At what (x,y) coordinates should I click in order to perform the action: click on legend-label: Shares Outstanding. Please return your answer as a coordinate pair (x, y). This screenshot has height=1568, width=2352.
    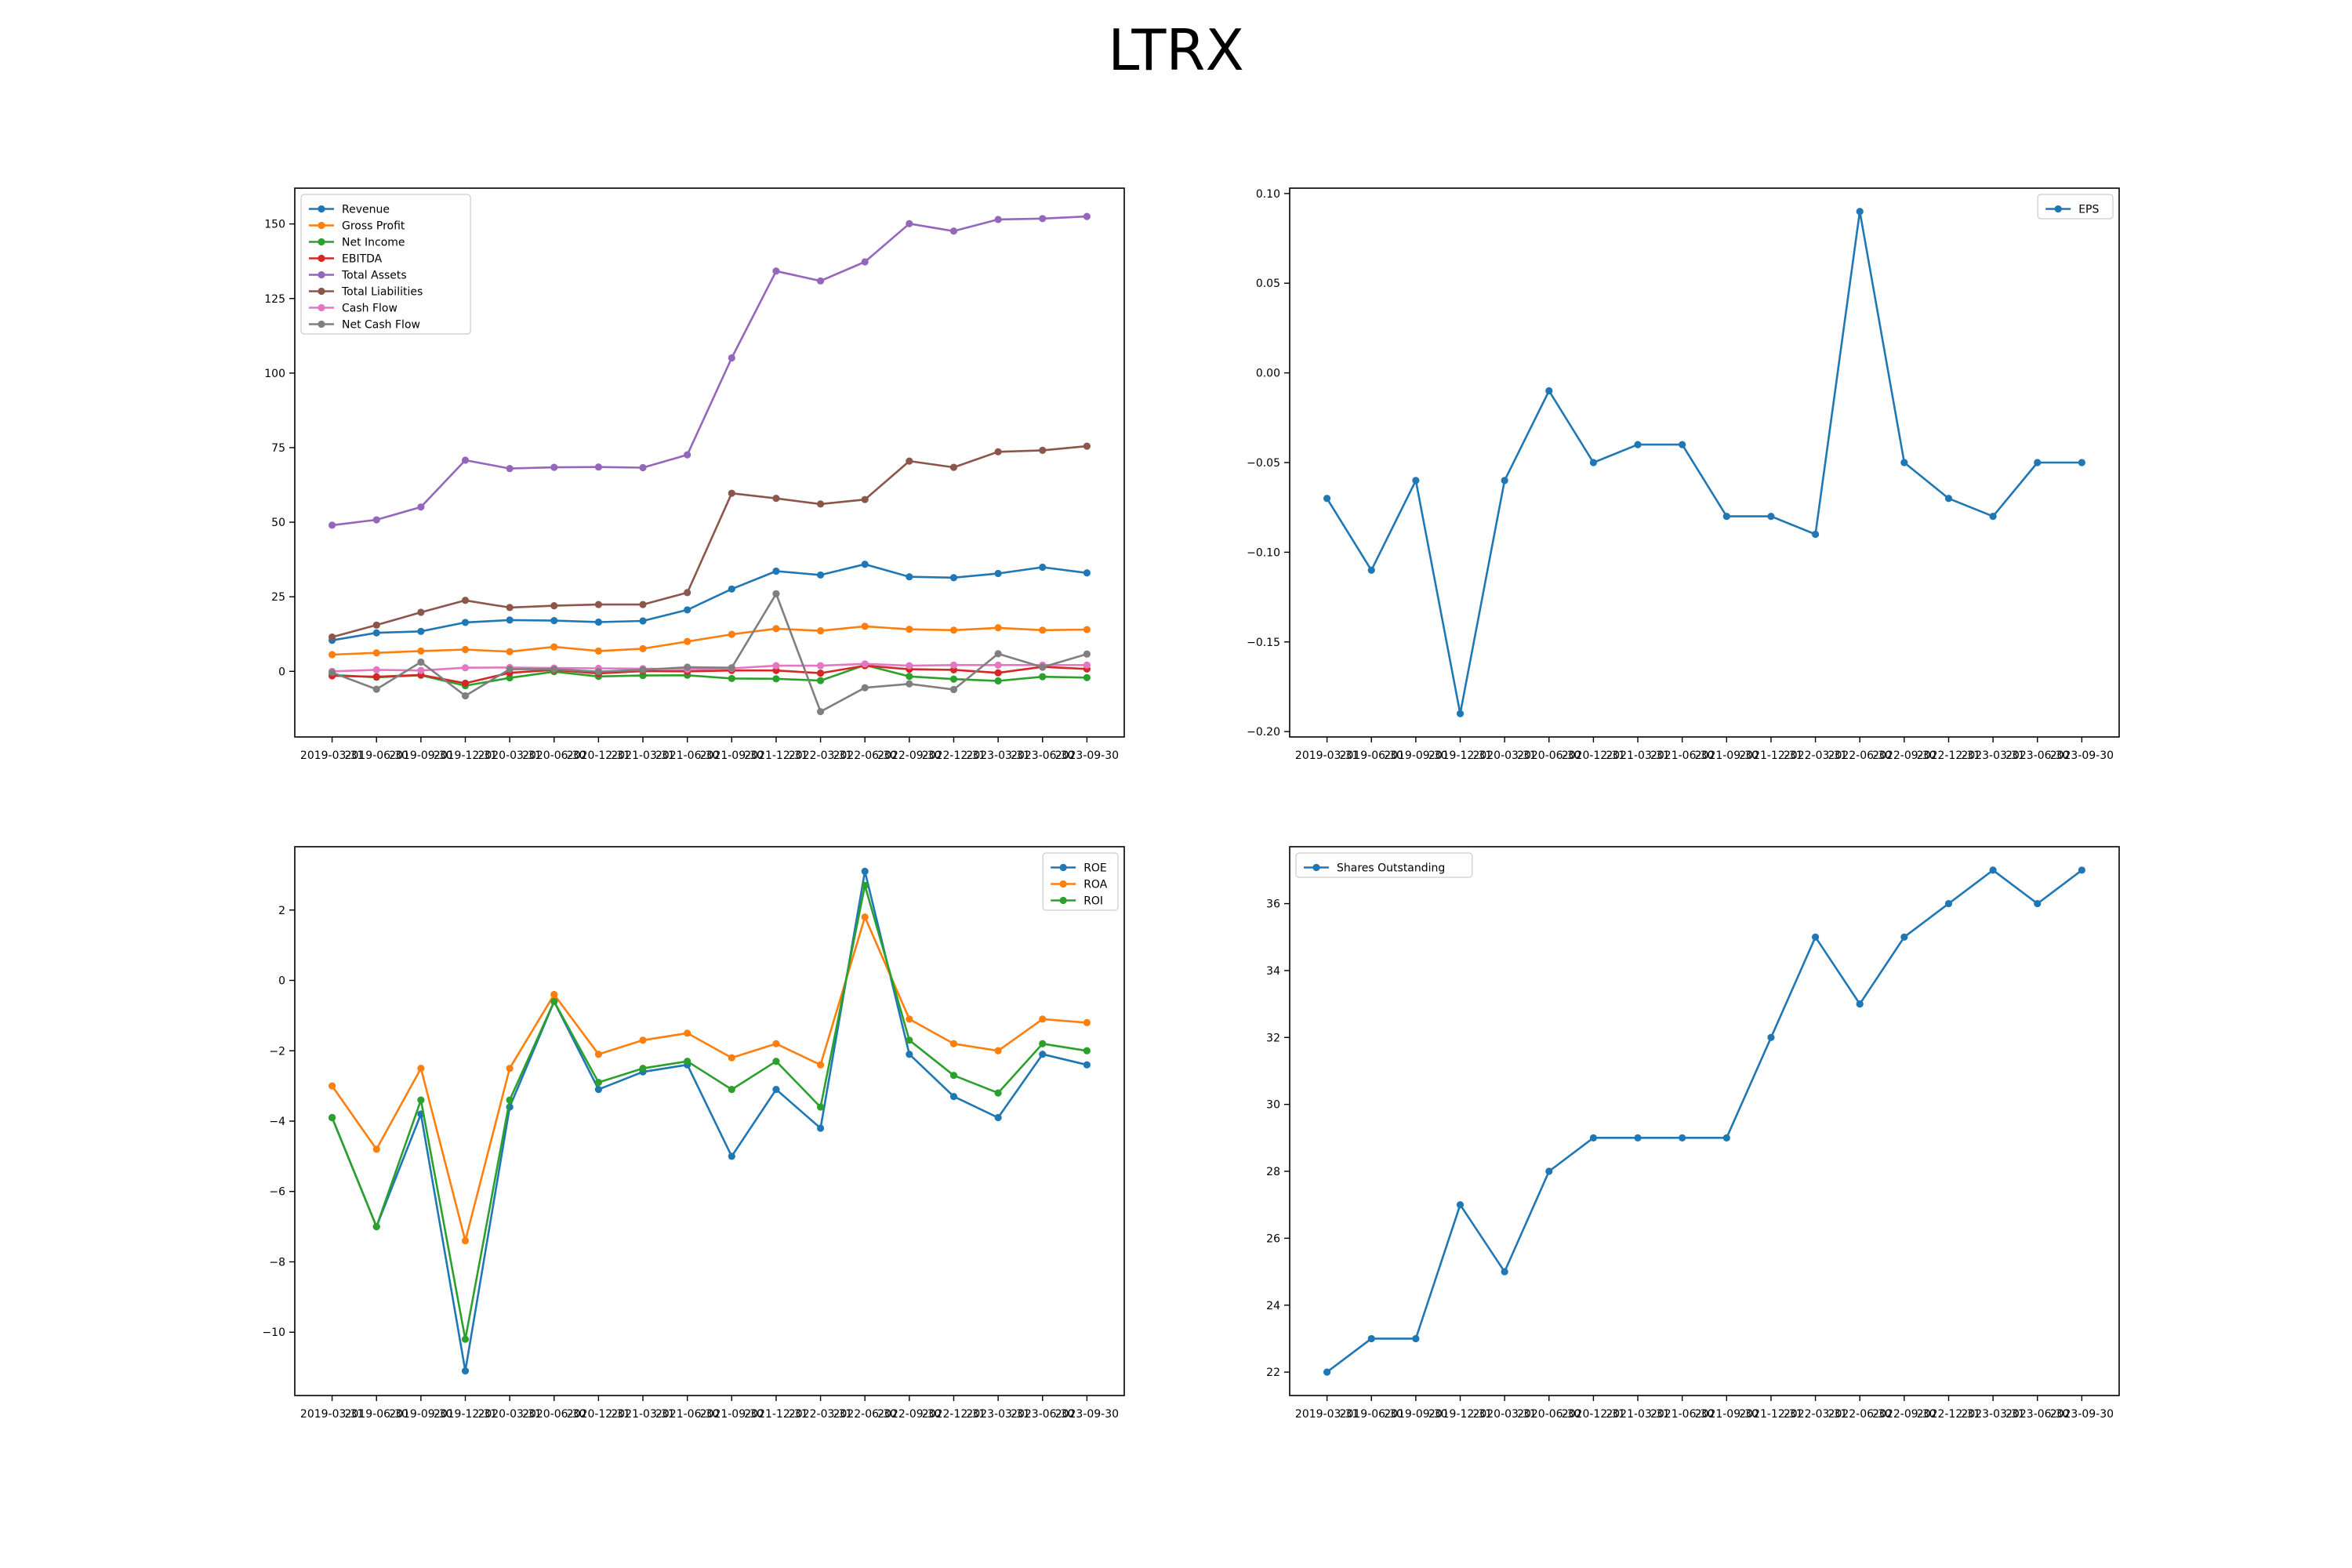
    Looking at the image, I should click on (1391, 868).